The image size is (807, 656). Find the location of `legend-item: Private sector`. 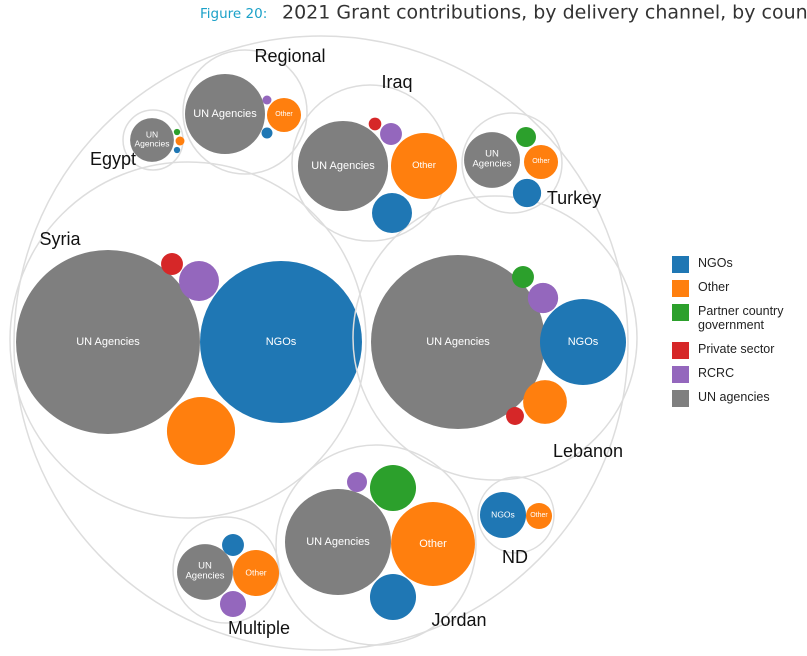

legend-item: Private sector is located at coordinates (735, 350).